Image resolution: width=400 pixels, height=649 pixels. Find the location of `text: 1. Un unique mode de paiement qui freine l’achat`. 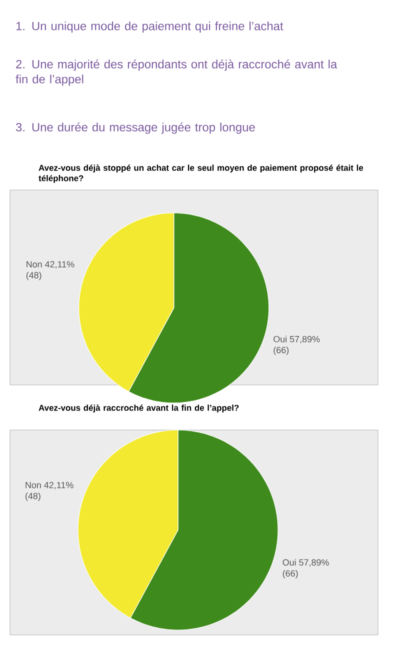

text: 1. Un unique mode de paiement qui freine l’achat is located at coordinates (150, 27).